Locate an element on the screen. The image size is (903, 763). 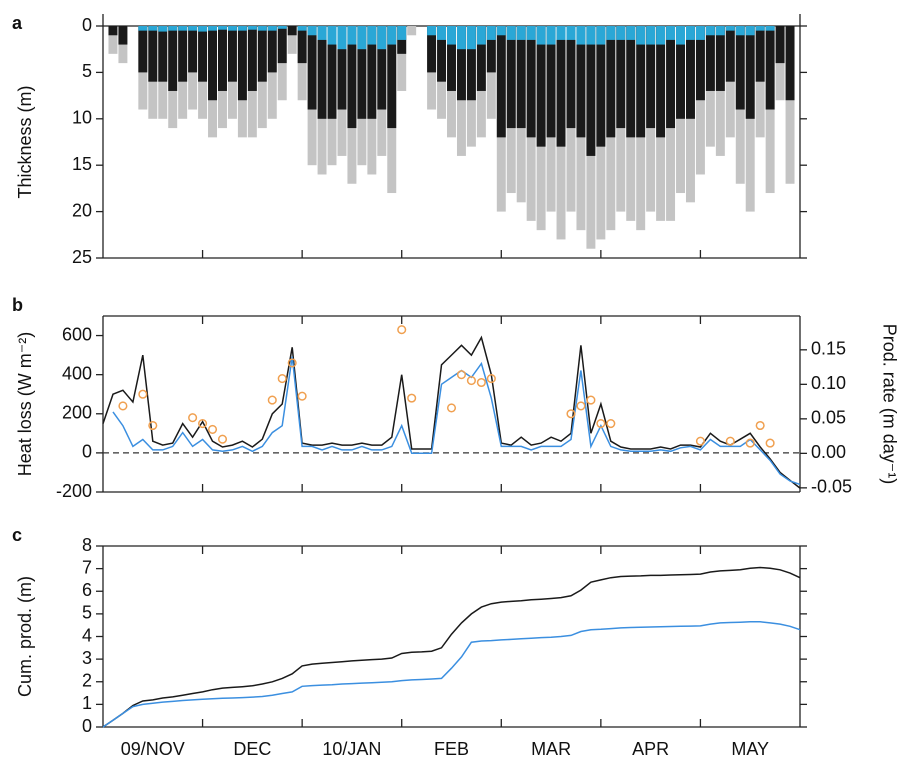
y-tick-label: 8 is located at coordinates (87, 545).